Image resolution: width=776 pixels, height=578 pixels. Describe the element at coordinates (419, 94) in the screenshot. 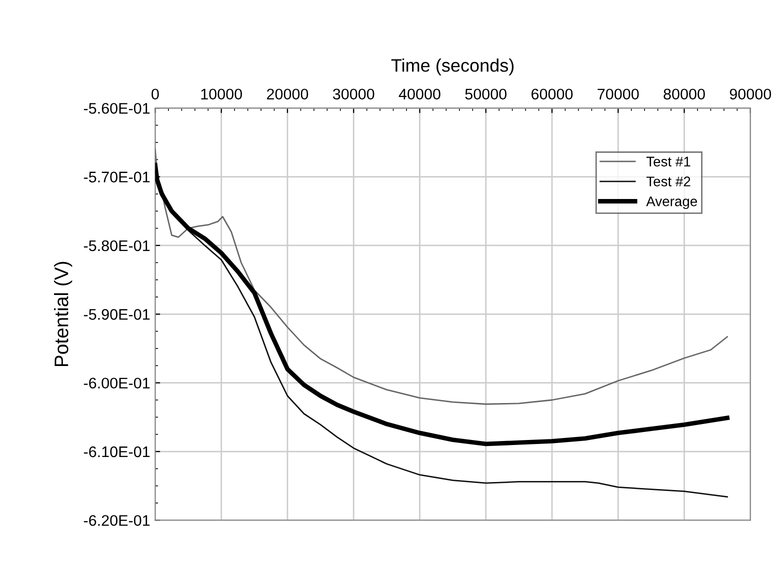

I see `x-tick-label: 40000` at that location.